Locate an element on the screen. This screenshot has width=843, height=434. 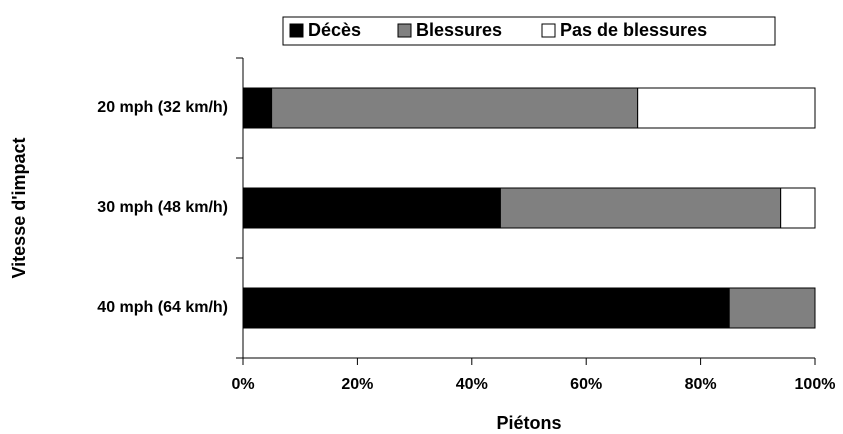
y-tick-label: 40 mph (64 km/h) is located at coordinates (162, 307).